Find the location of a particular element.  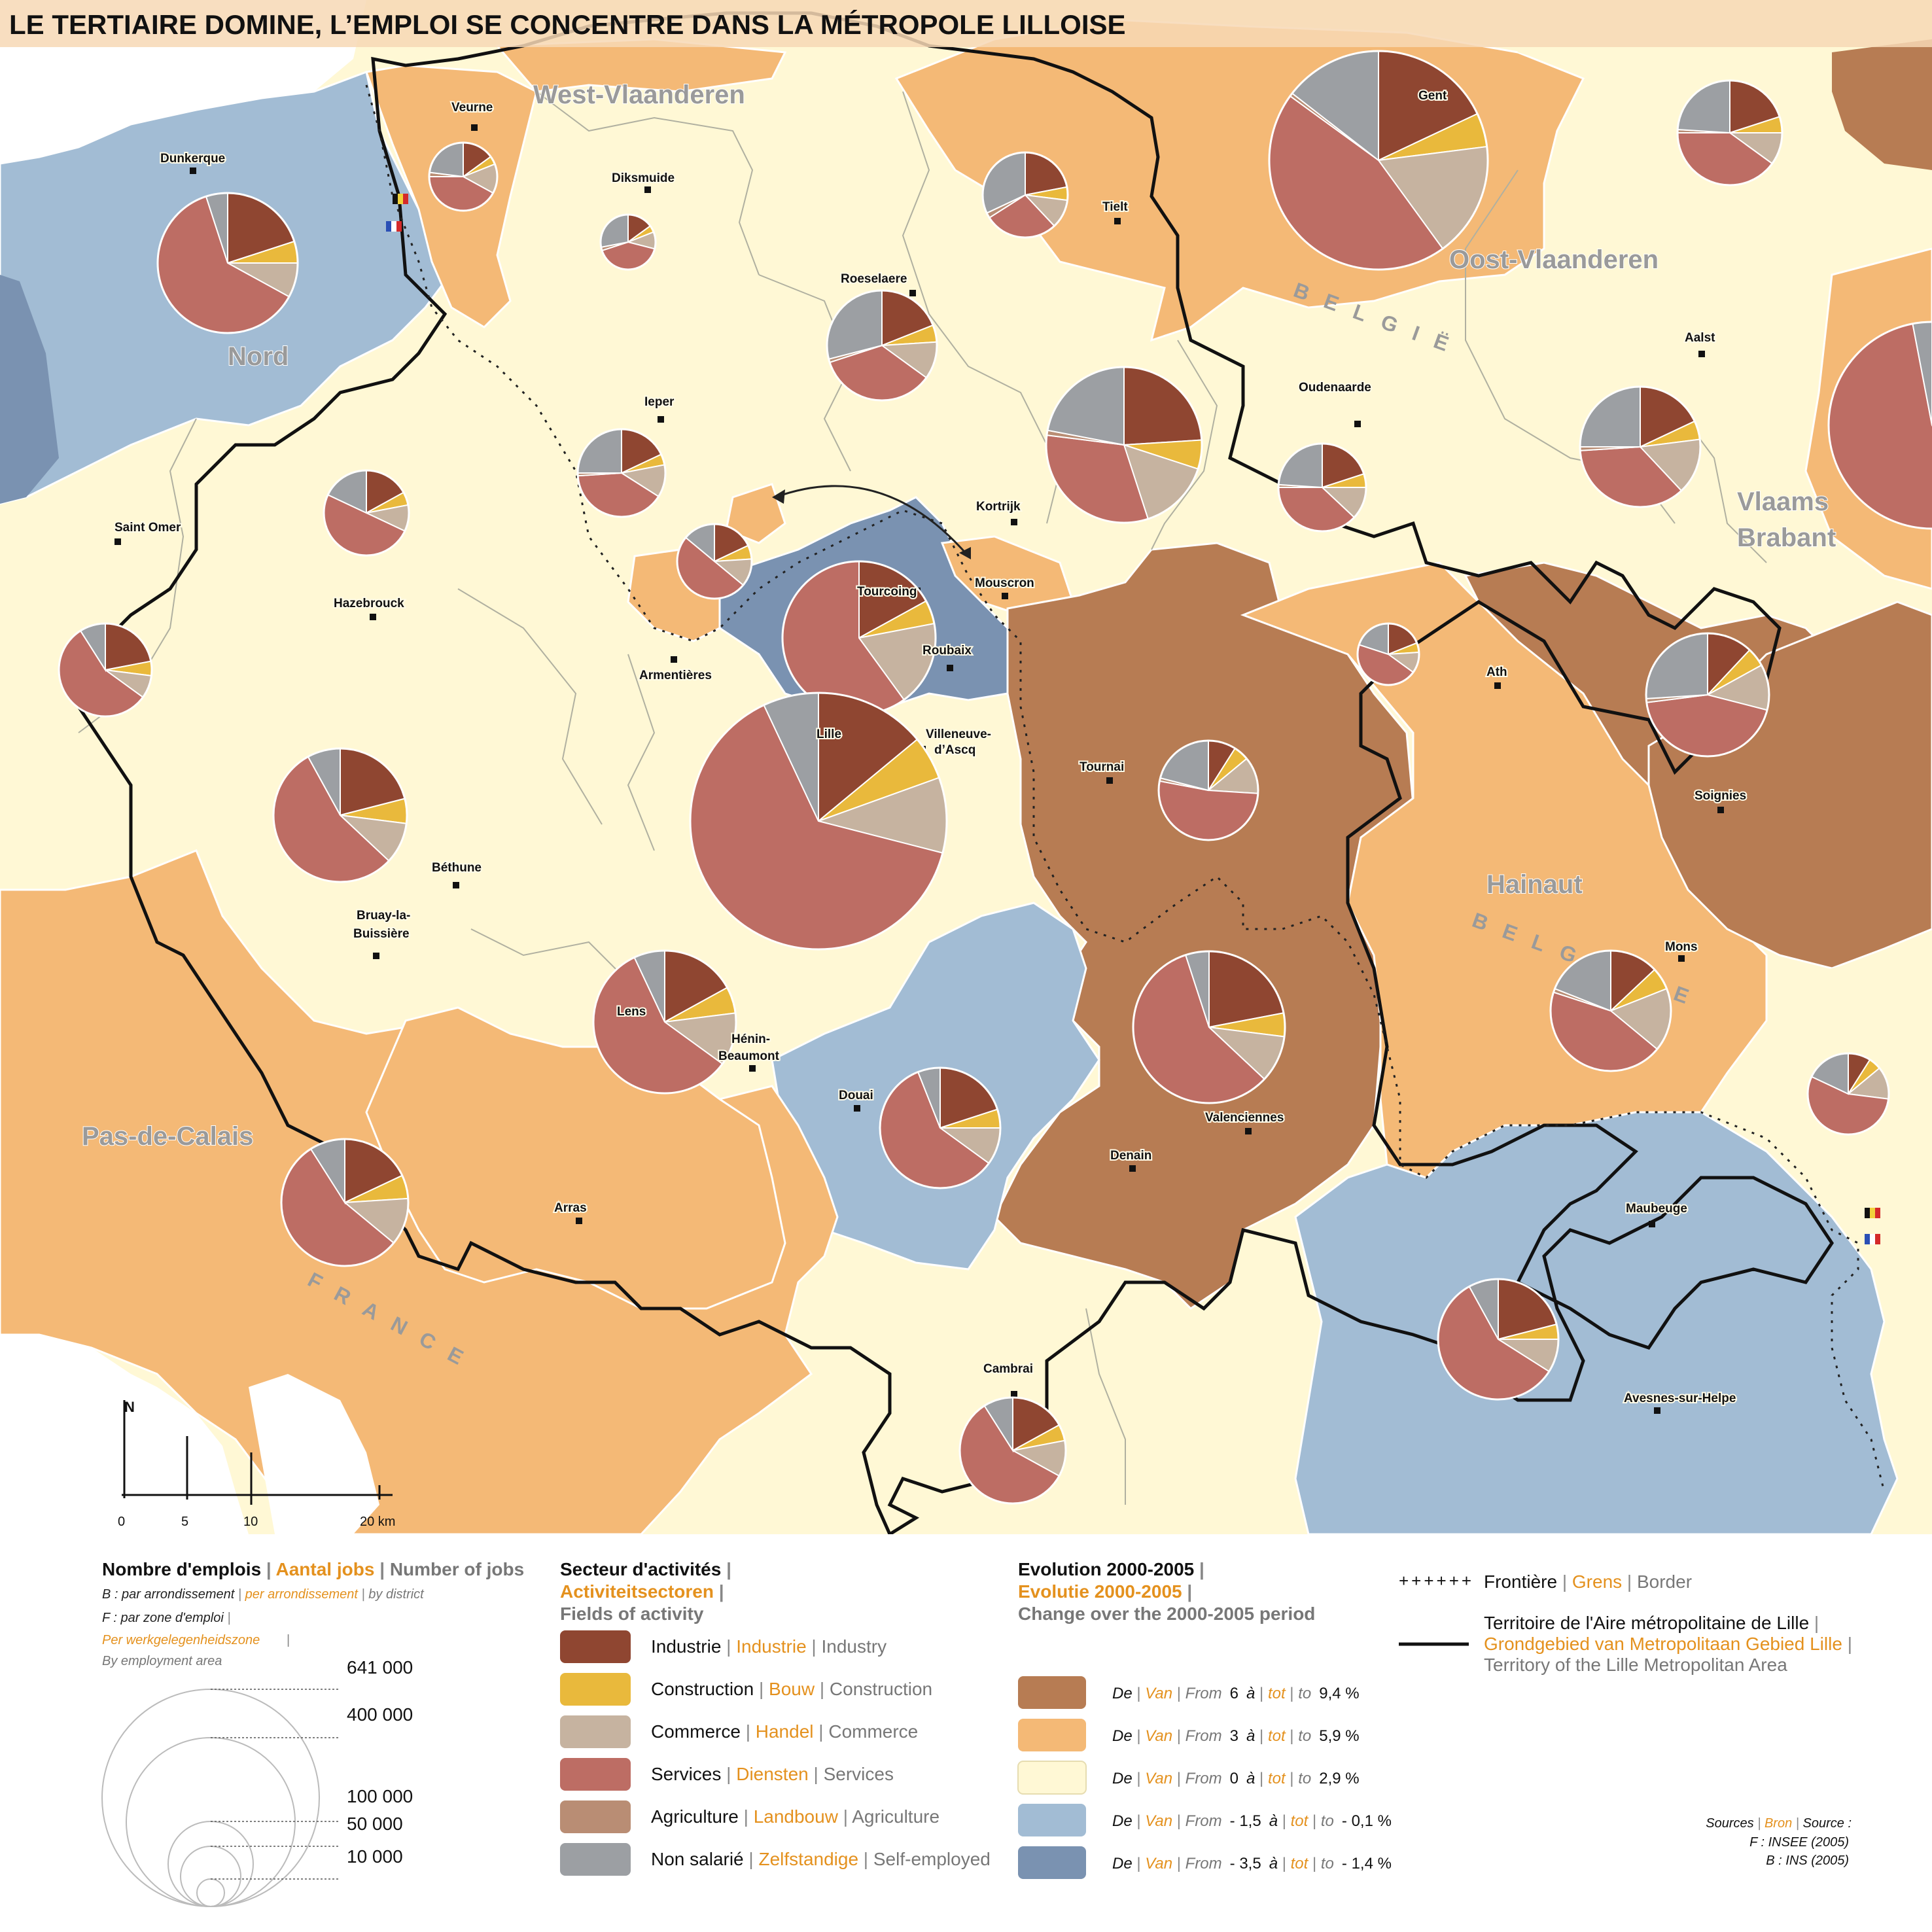

city-ieper: Ieper is located at coordinates (659, 402).